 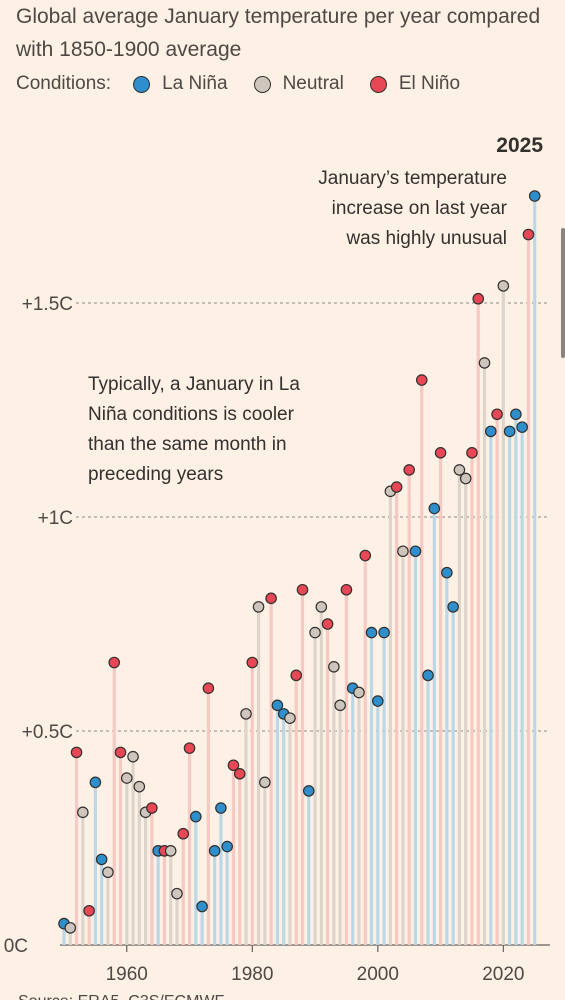 I want to click on source-text: Source: ERA5, C3S/ECMWF, so click(x=121, y=996).